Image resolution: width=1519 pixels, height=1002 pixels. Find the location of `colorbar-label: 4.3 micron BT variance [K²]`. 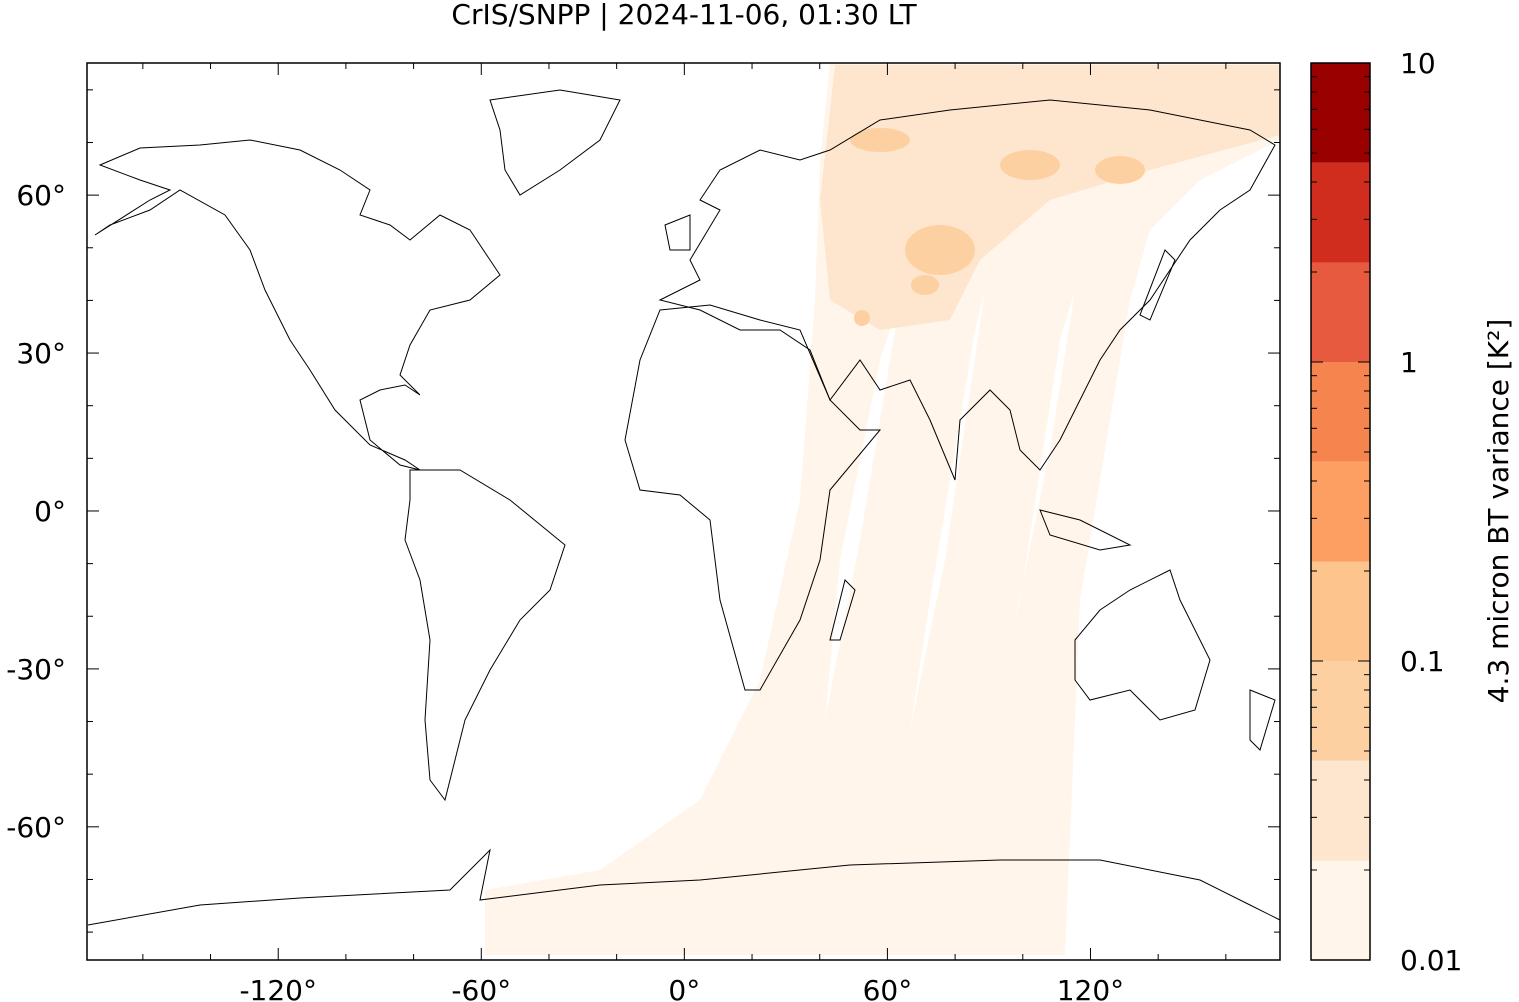

colorbar-label: 4.3 micron BT variance [K²] is located at coordinates (1498, 511).